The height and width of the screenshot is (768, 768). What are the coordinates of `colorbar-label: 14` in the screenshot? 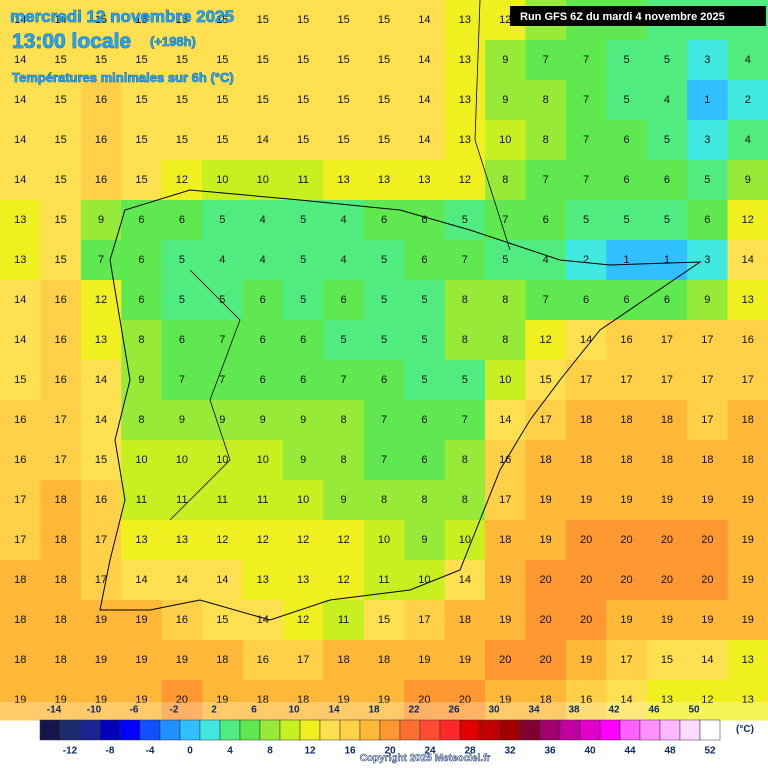 It's located at (334, 710).